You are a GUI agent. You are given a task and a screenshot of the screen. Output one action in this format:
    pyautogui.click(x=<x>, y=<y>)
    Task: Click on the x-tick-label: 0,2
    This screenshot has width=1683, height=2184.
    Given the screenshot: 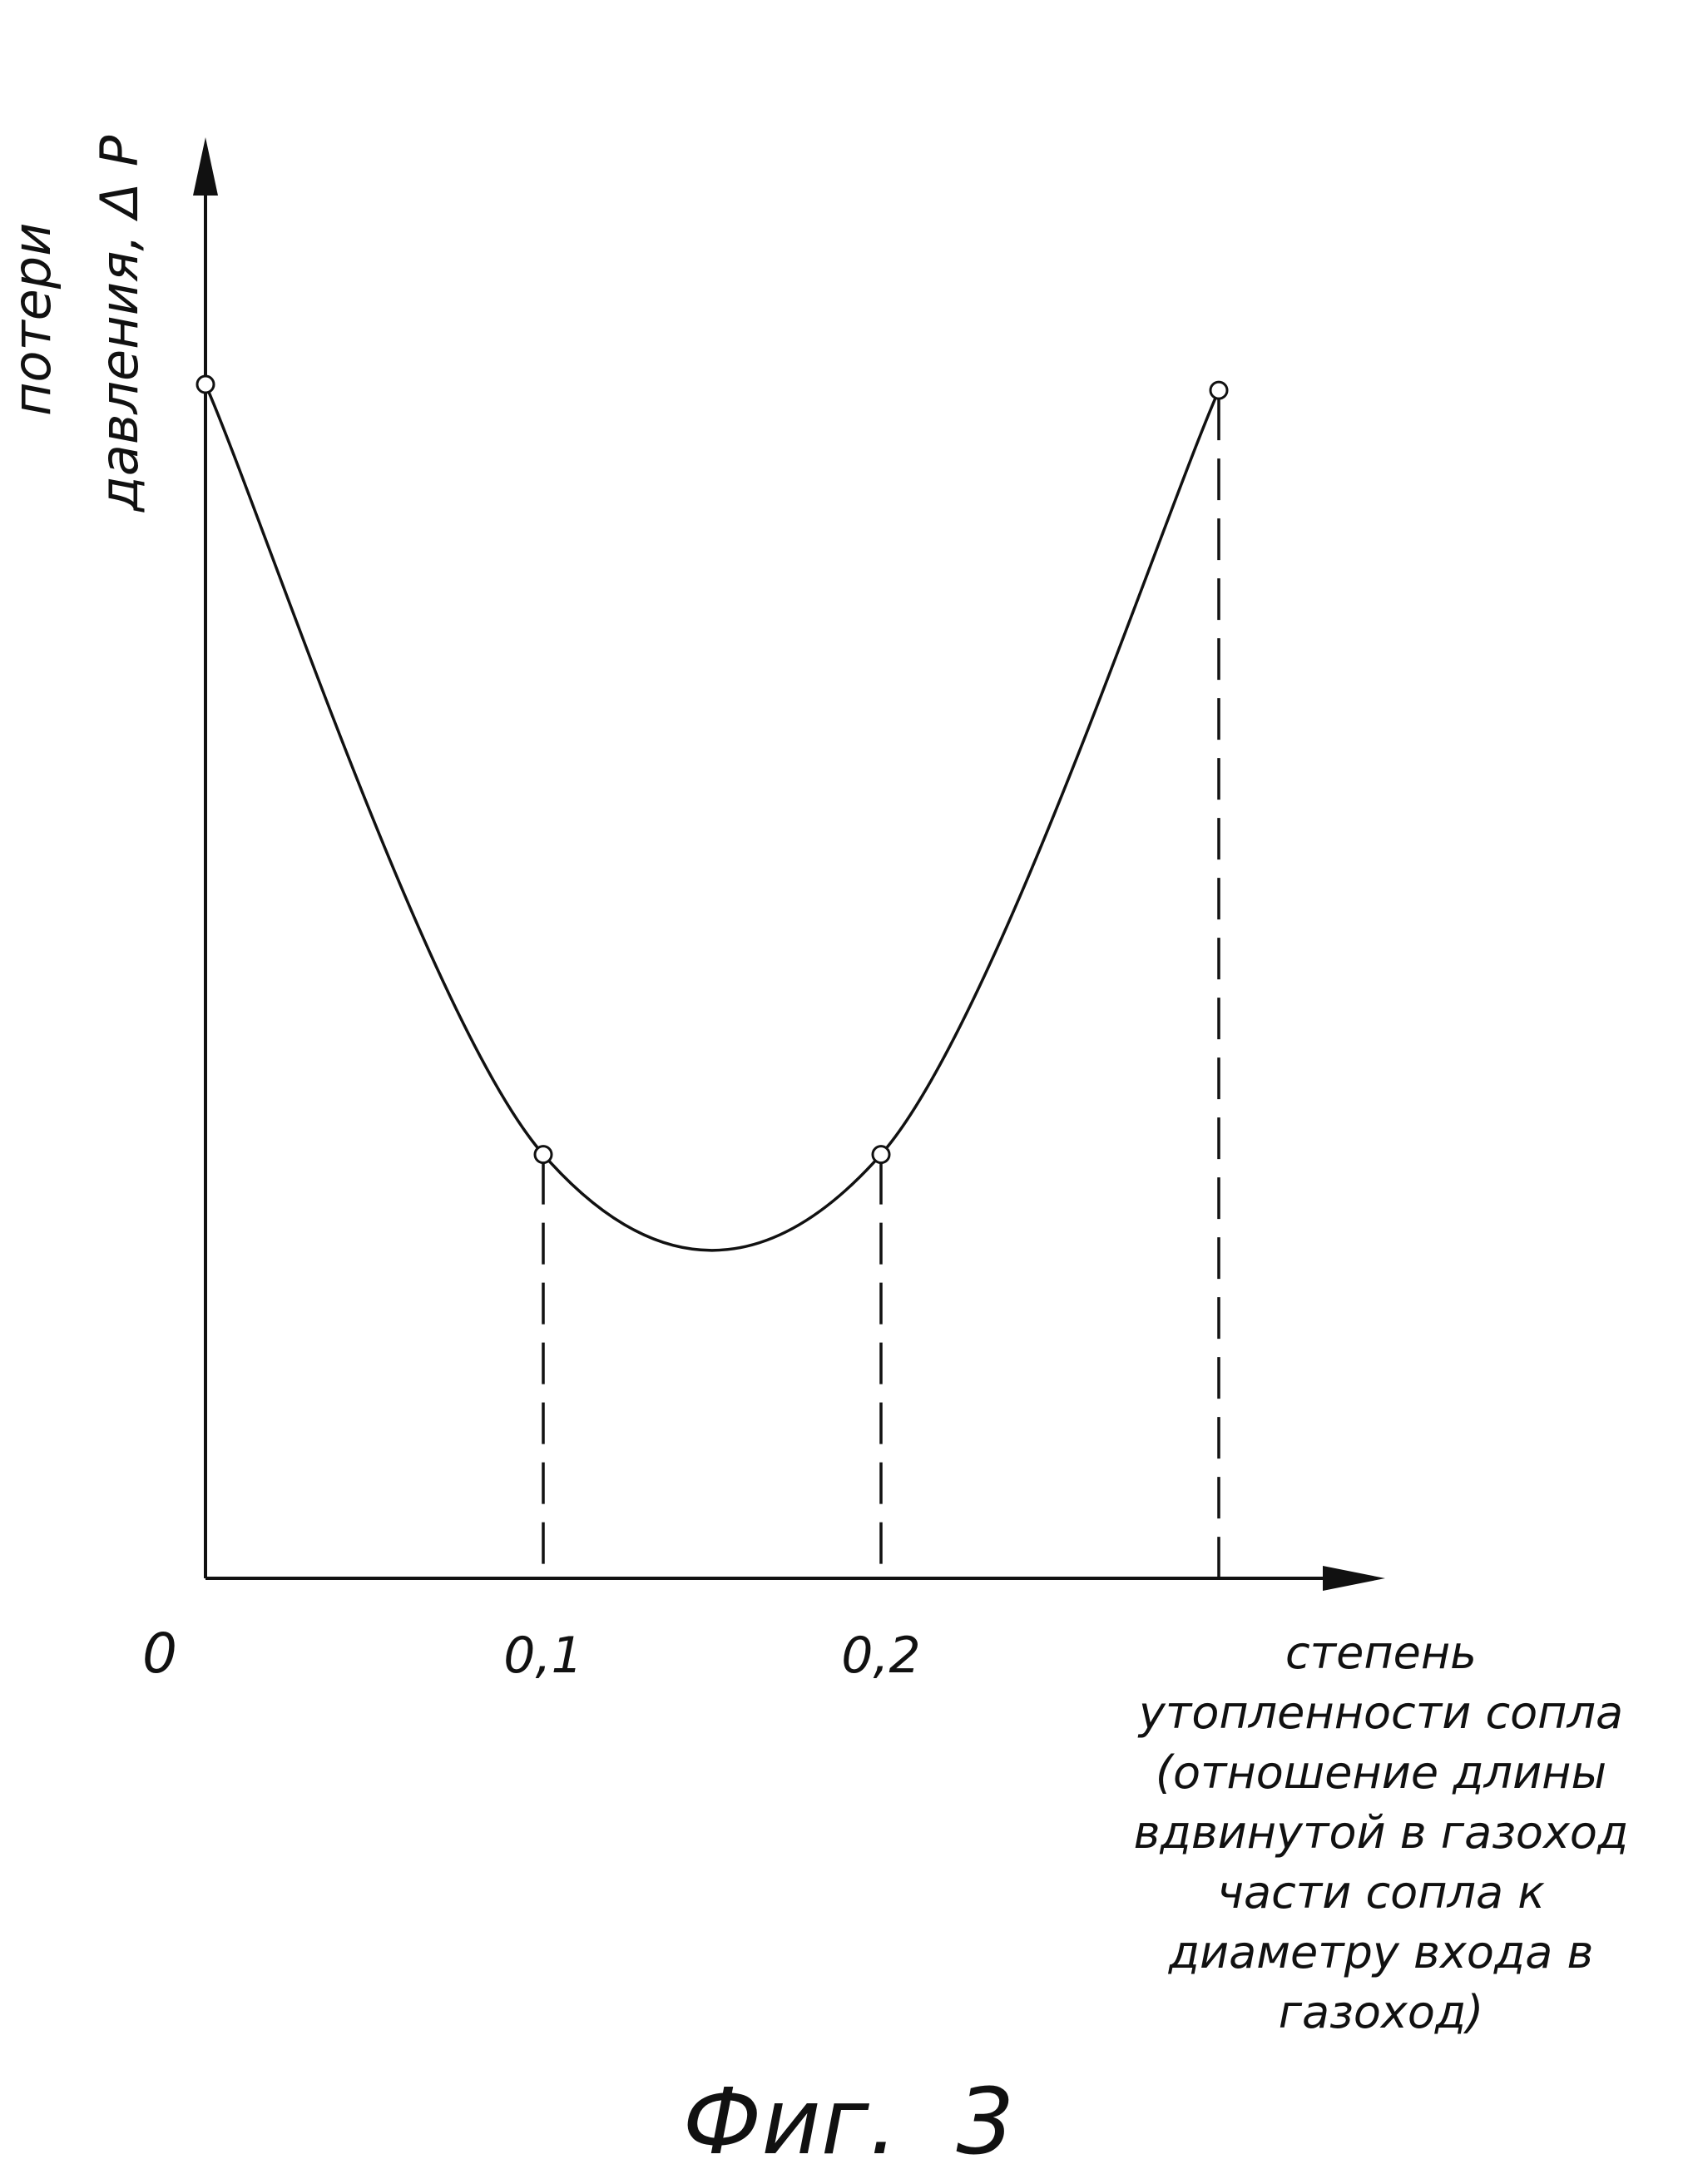 What is the action you would take?
    pyautogui.click(x=880, y=1656)
    